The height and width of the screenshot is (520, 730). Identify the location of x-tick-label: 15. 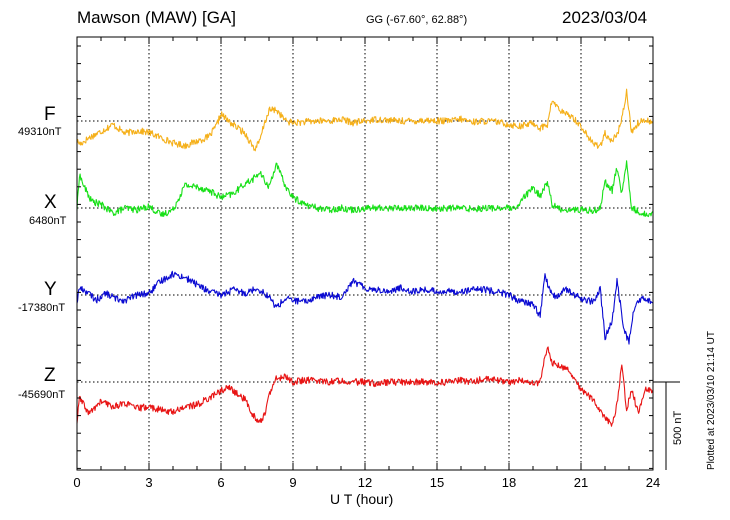
(437, 482).